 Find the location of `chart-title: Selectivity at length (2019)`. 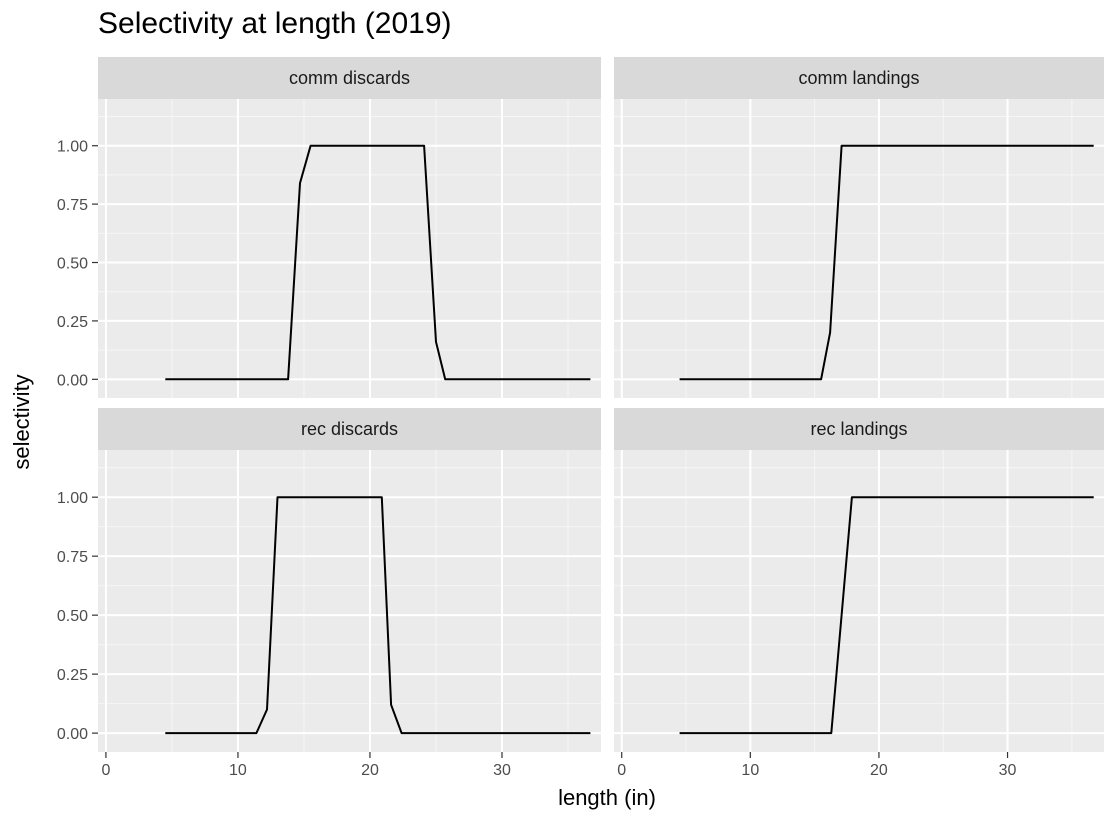

chart-title: Selectivity at length (2019) is located at coordinates (275, 23).